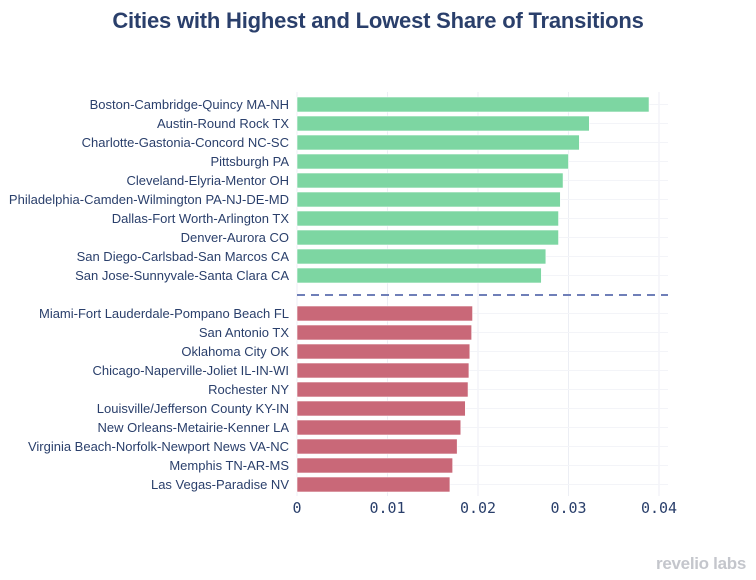 The width and height of the screenshot is (756, 580). Describe the element at coordinates (189, 104) in the screenshot. I see `category-label: Boston-Cambridge-Quincy MA-NH` at that location.